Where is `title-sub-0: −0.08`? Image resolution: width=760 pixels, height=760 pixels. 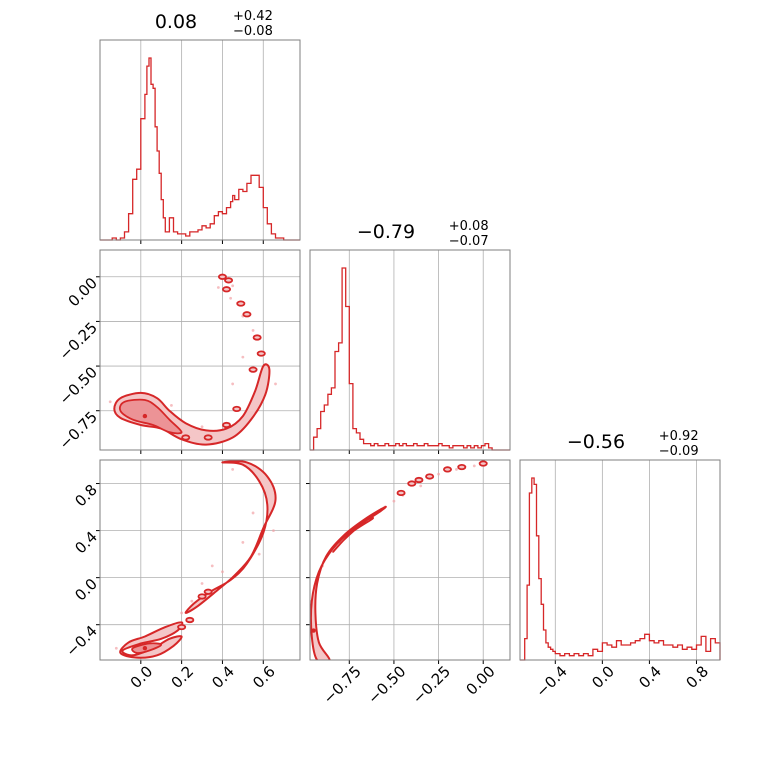
title-sub-0: −0.08 is located at coordinates (253, 31).